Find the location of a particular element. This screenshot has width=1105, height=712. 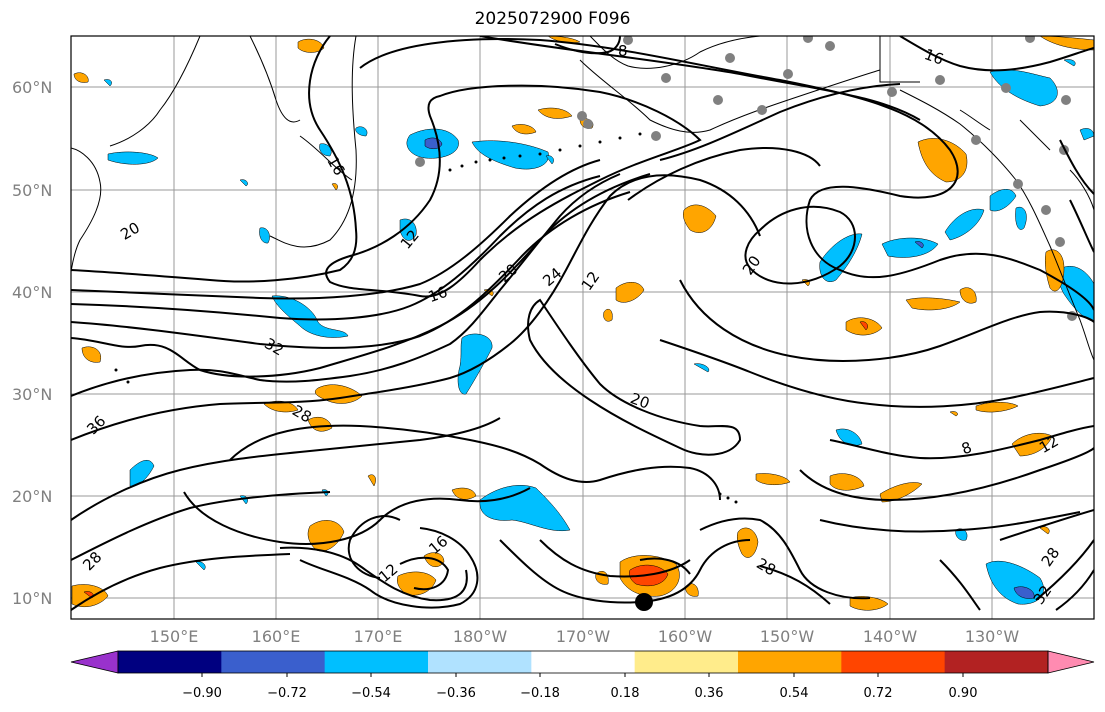

colorbar-extend-max is located at coordinates (1071, 662).